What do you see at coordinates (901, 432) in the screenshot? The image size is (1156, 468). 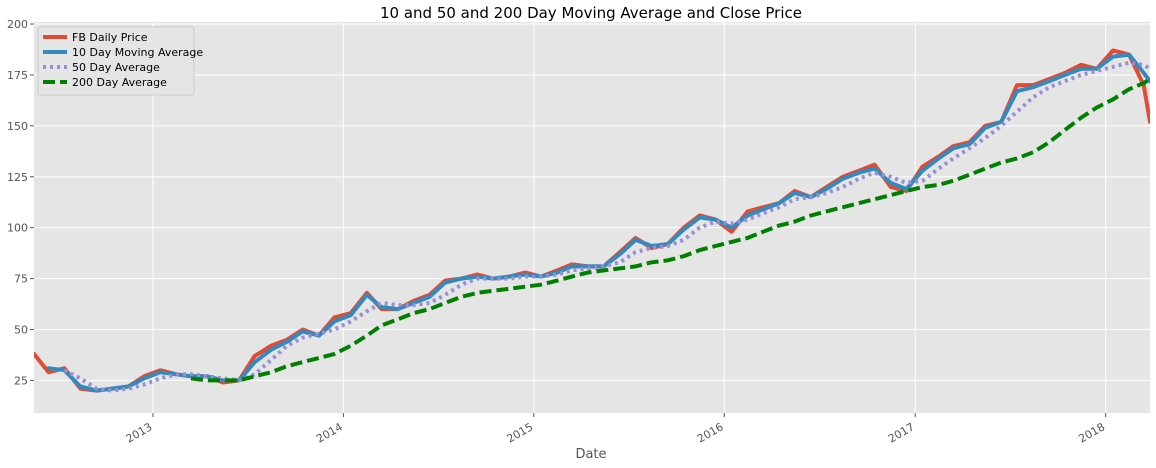 I see `x-tick-label: 2017` at bounding box center [901, 432].